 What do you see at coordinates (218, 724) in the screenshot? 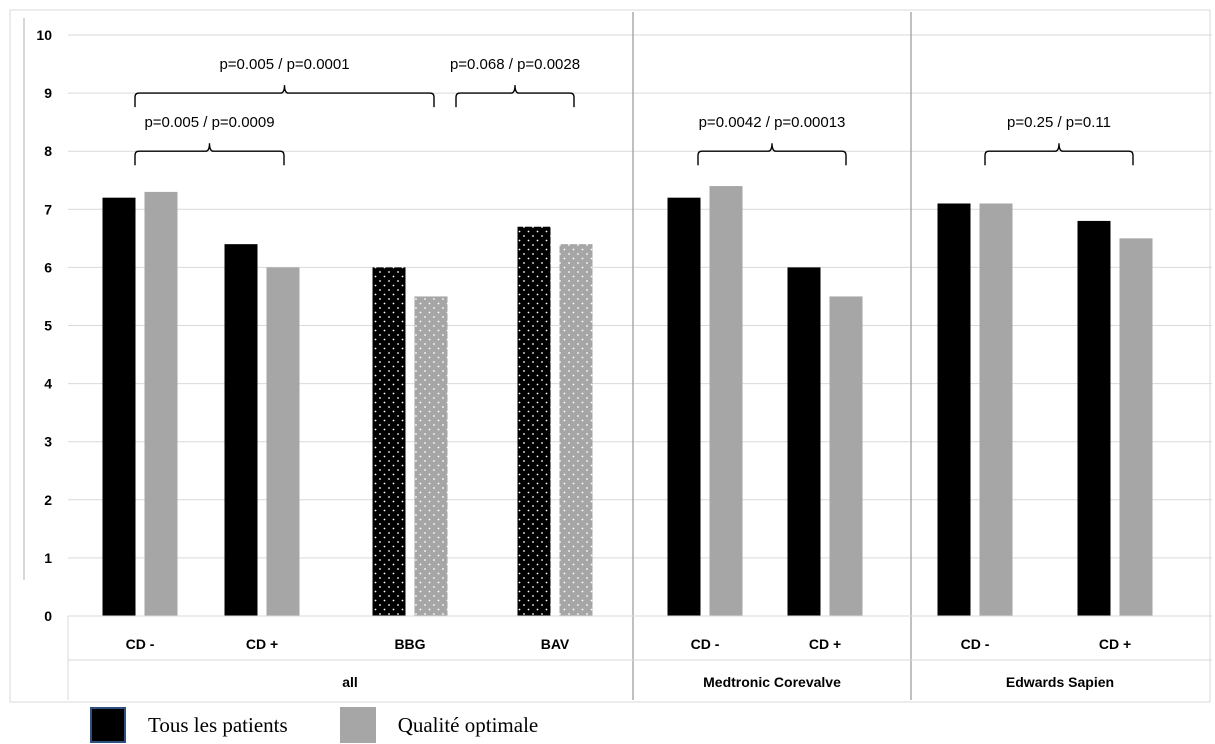
I see `legend-label: Tous les patients` at bounding box center [218, 724].